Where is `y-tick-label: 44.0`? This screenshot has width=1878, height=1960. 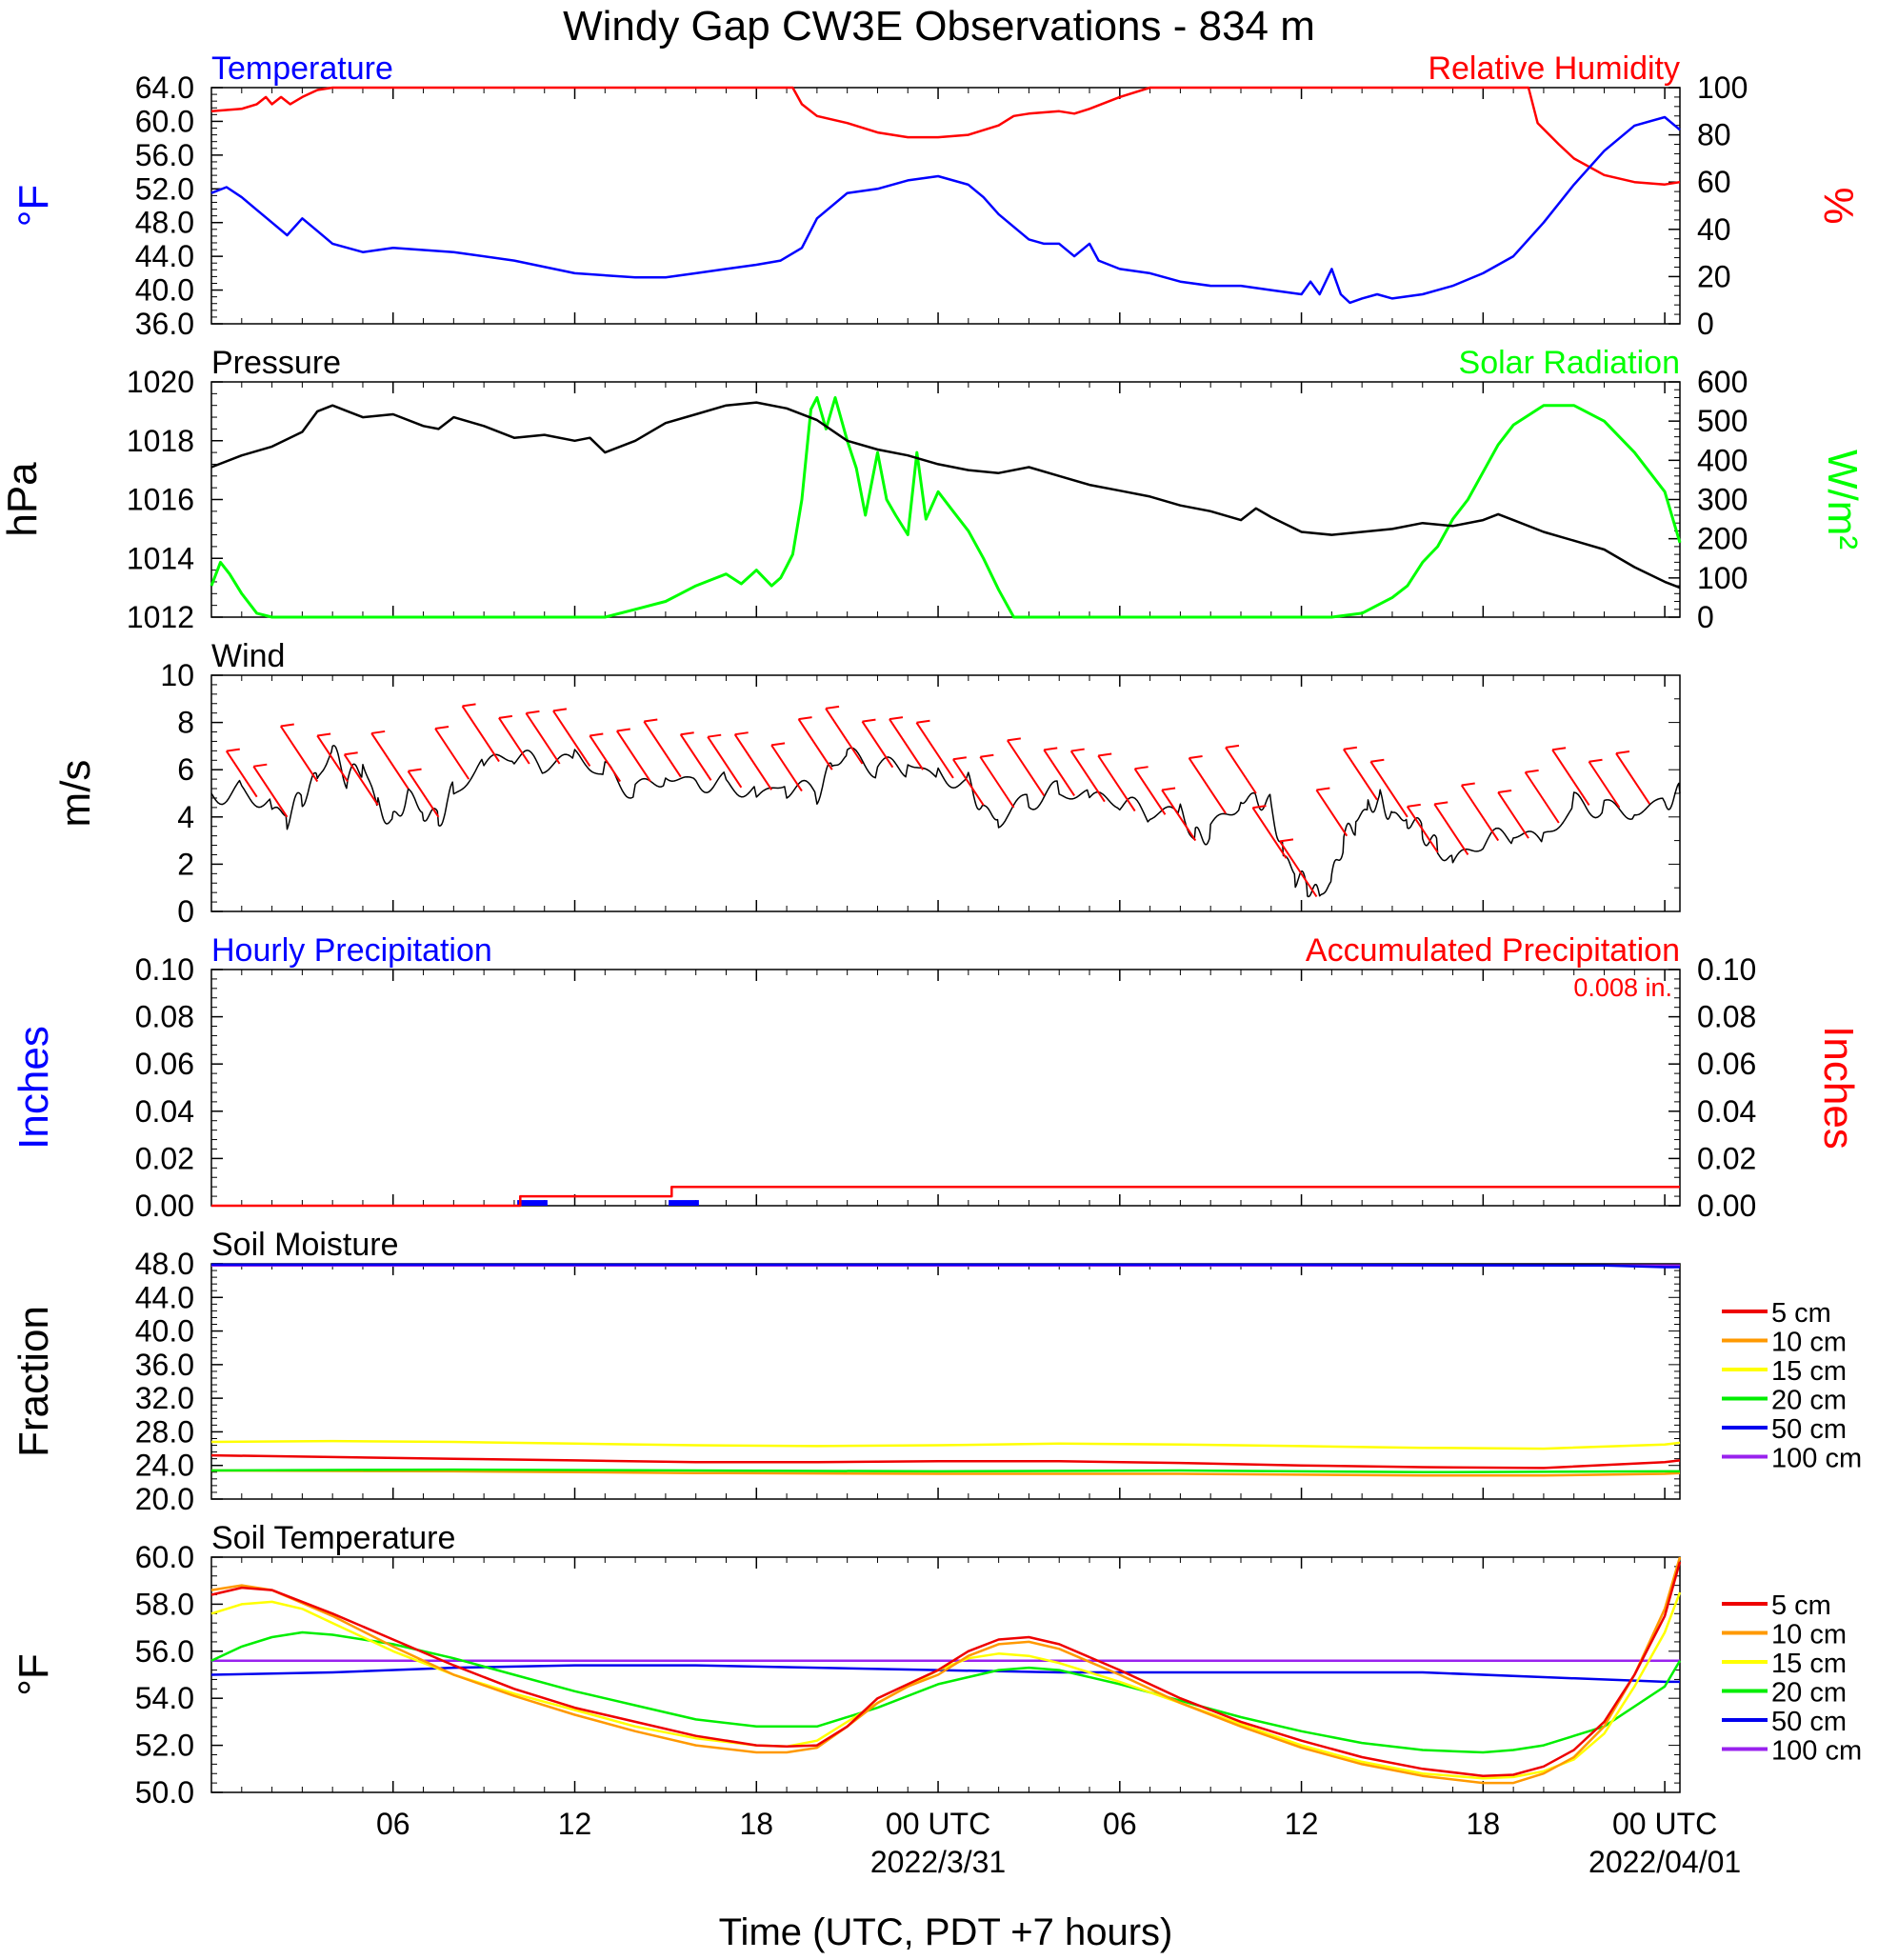 y-tick-label: 44.0 is located at coordinates (164, 256).